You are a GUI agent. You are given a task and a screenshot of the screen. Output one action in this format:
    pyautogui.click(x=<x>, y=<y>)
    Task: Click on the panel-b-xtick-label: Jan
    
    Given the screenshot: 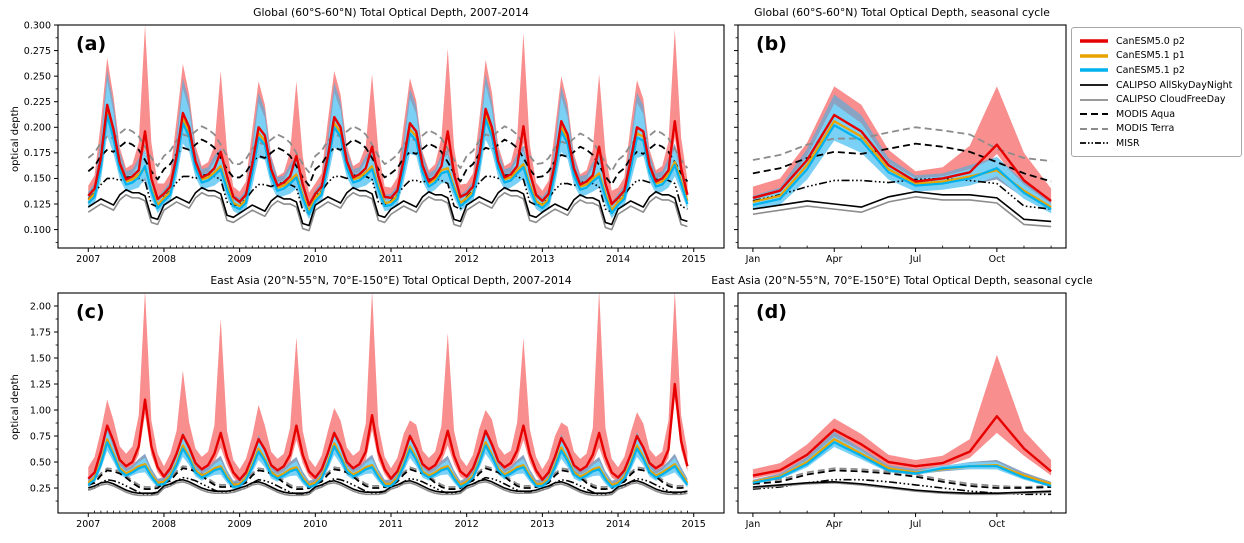 What is the action you would take?
    pyautogui.click(x=753, y=259)
    